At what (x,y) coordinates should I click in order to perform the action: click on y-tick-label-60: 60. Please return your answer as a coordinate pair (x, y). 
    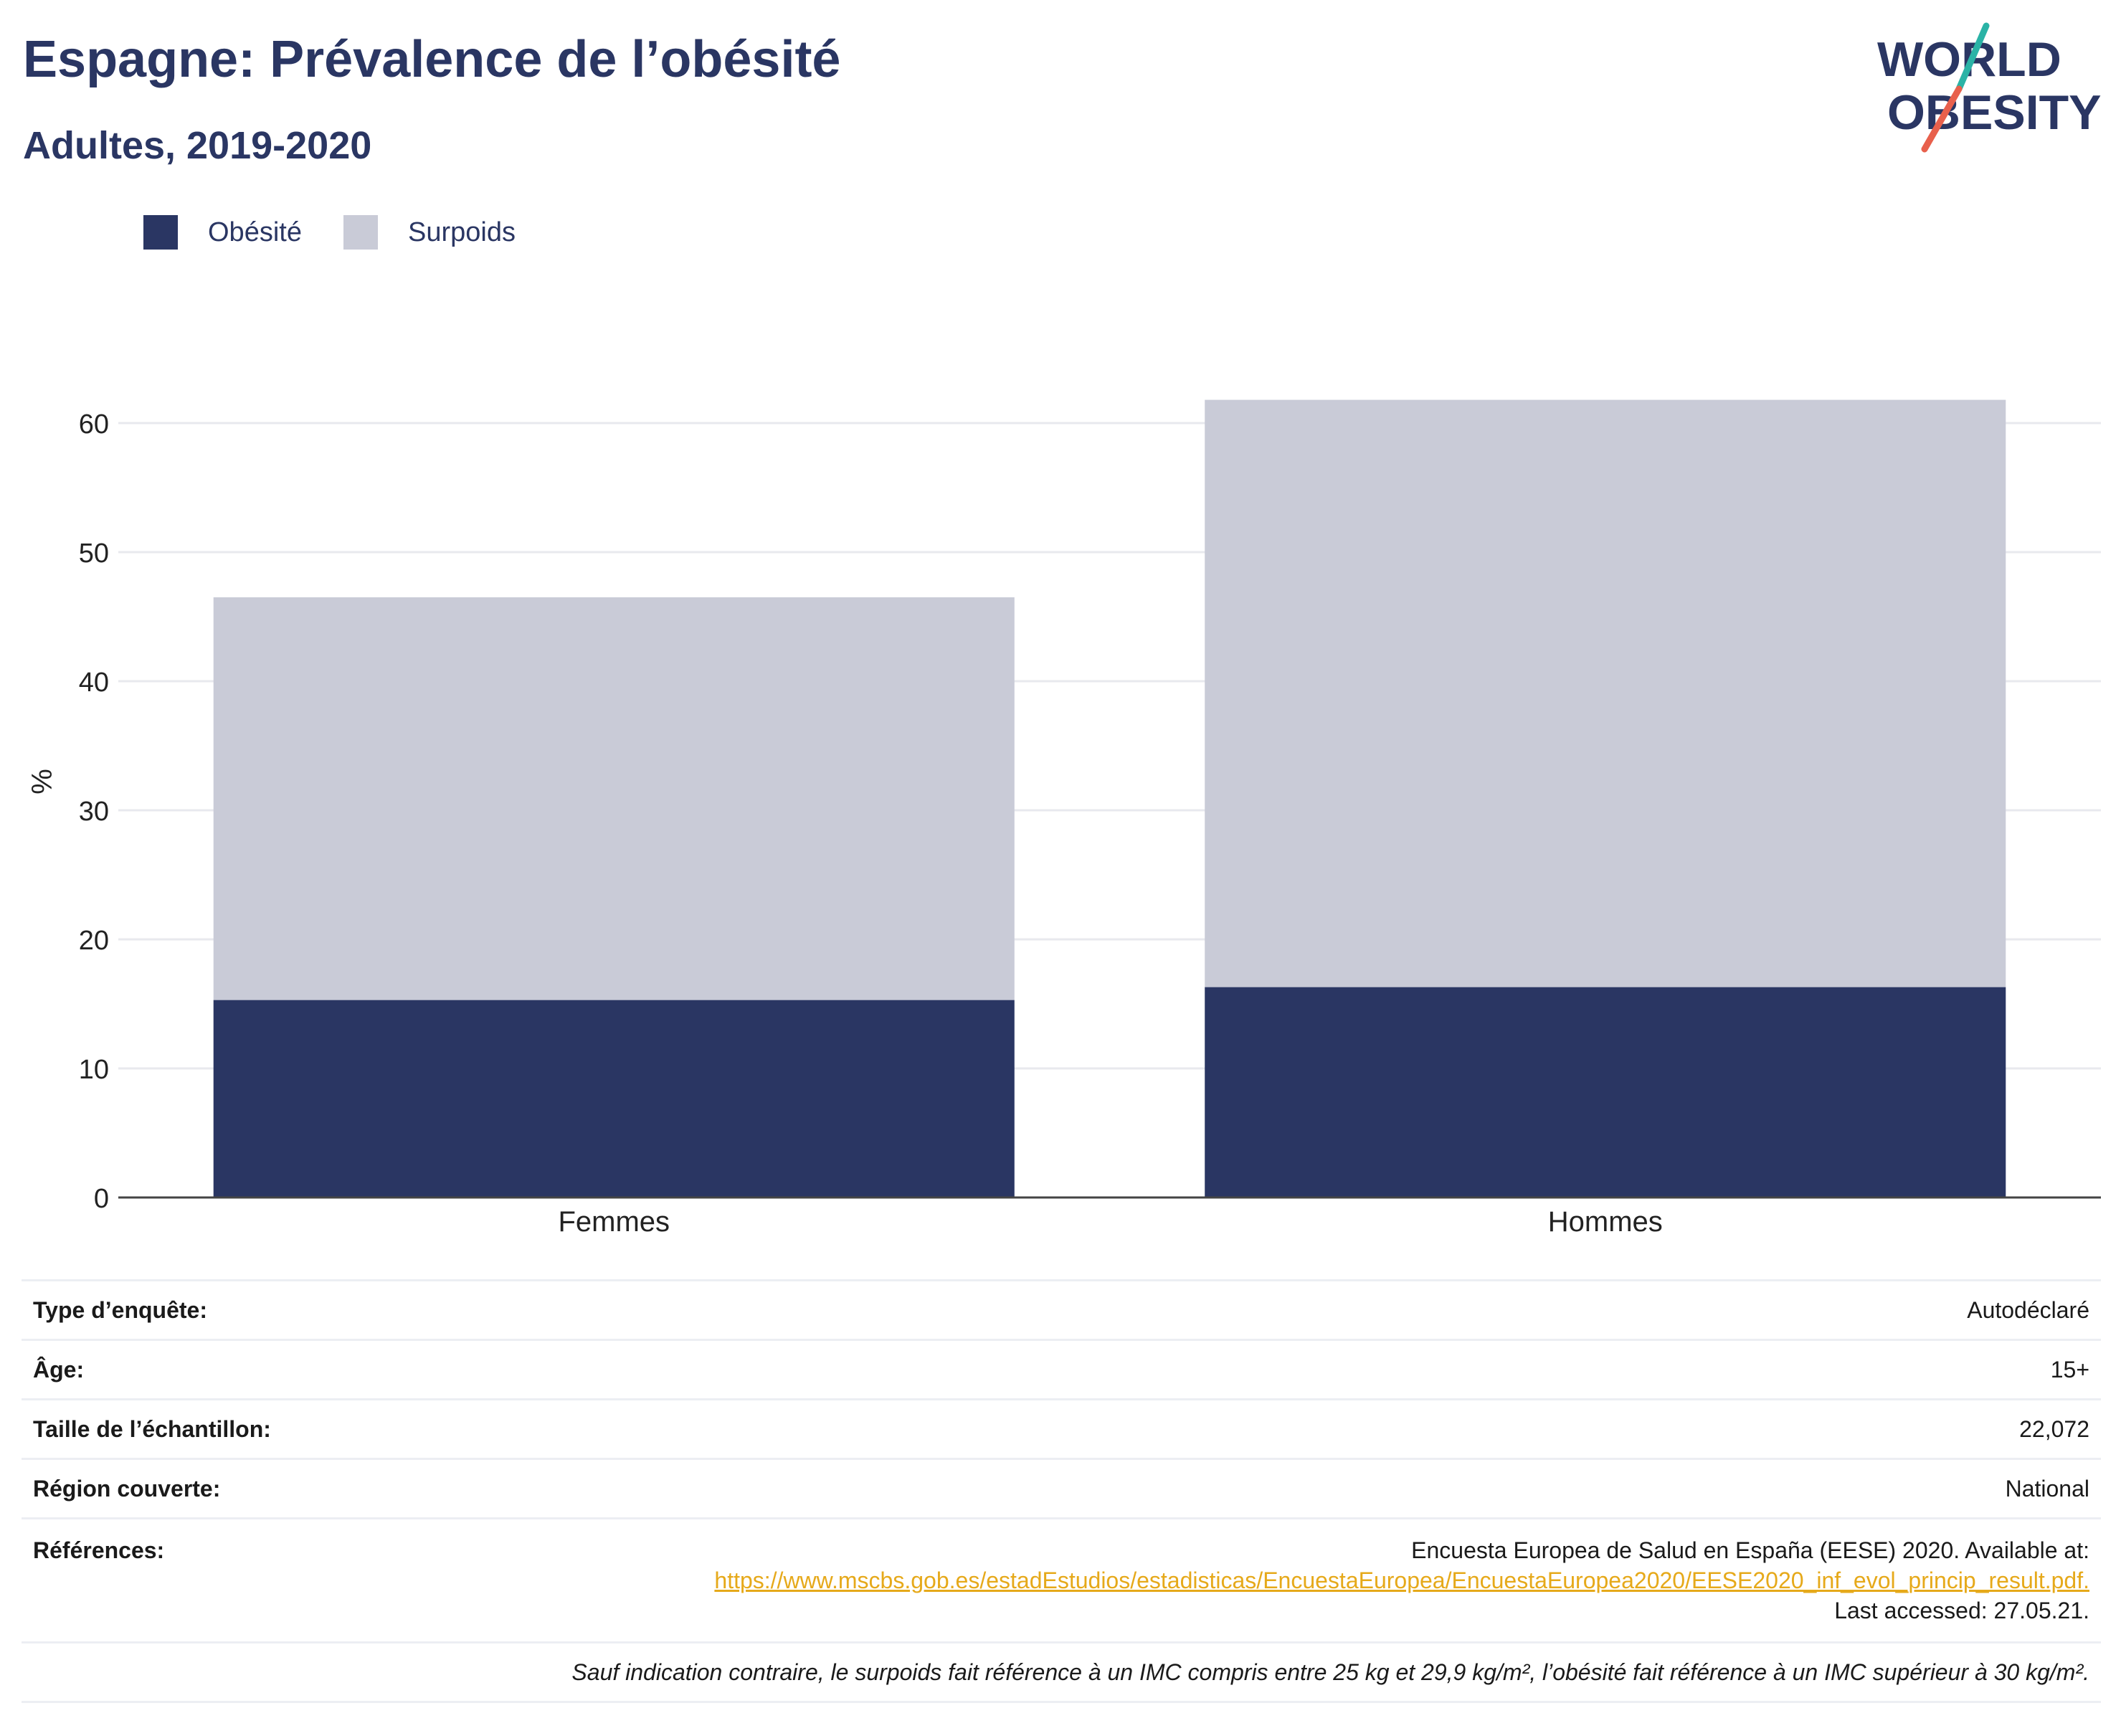
    Looking at the image, I should click on (94, 424).